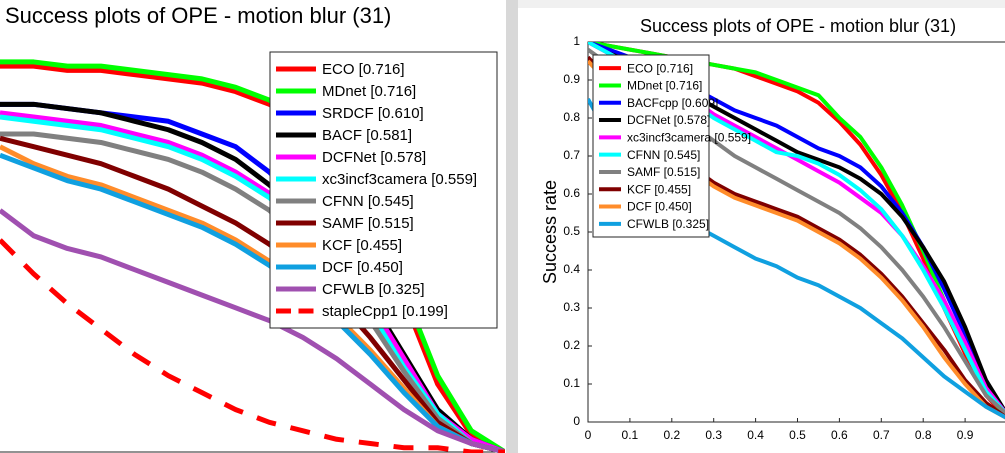  What do you see at coordinates (571, 307) in the screenshot?
I see `y-tick-label: 0.3` at bounding box center [571, 307].